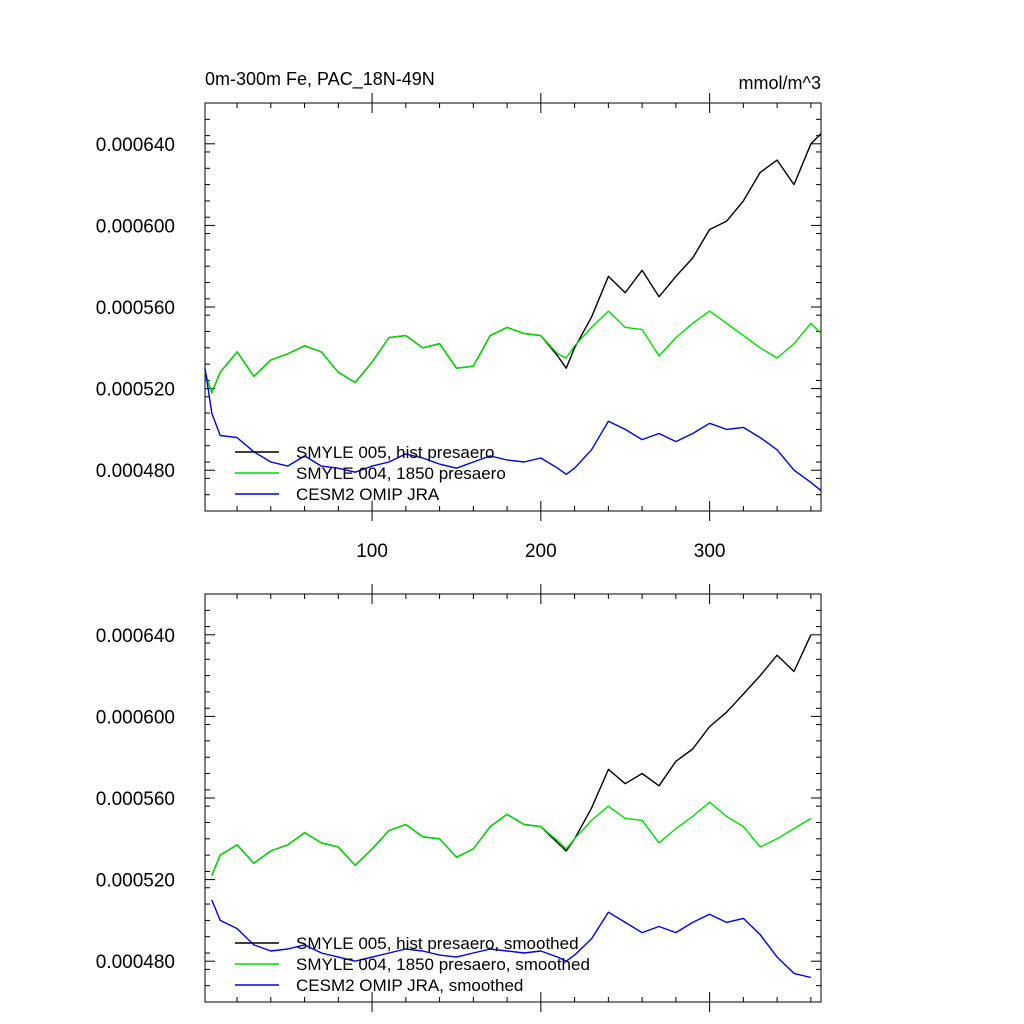  What do you see at coordinates (710, 551) in the screenshot?
I see `x-tick-label: 300` at bounding box center [710, 551].